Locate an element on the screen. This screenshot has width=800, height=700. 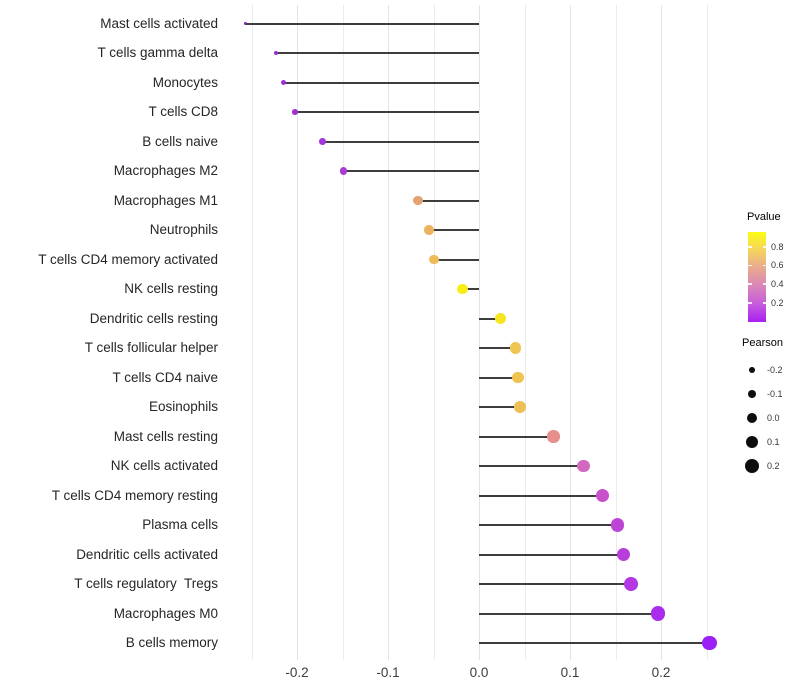
y-axis-label: Eosinophils is located at coordinates (183, 406).